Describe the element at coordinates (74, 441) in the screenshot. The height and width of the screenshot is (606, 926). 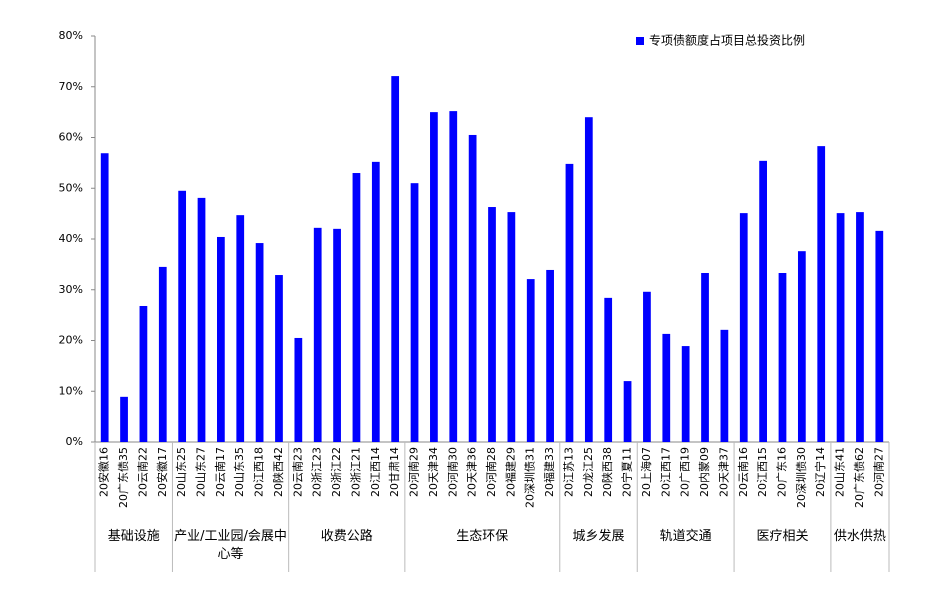
I see `y-tick-label: 0%` at that location.